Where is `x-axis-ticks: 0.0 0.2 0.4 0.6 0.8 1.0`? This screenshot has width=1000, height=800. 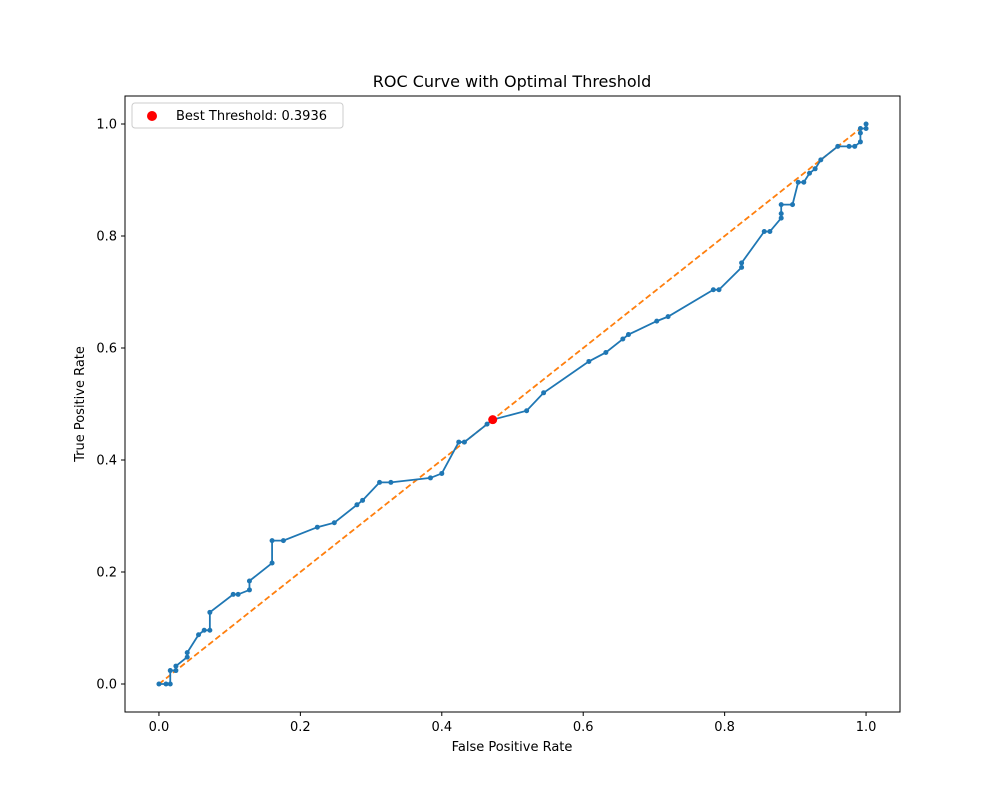
x-axis-ticks: 0.0 0.2 0.4 0.6 0.8 1.0 is located at coordinates (513, 723).